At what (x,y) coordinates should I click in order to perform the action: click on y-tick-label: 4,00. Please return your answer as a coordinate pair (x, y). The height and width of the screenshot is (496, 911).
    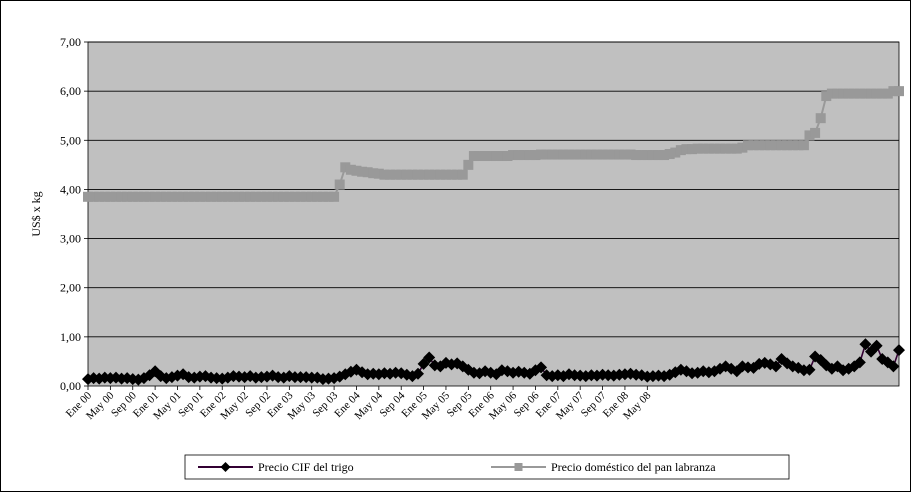
    Looking at the image, I should click on (70, 189).